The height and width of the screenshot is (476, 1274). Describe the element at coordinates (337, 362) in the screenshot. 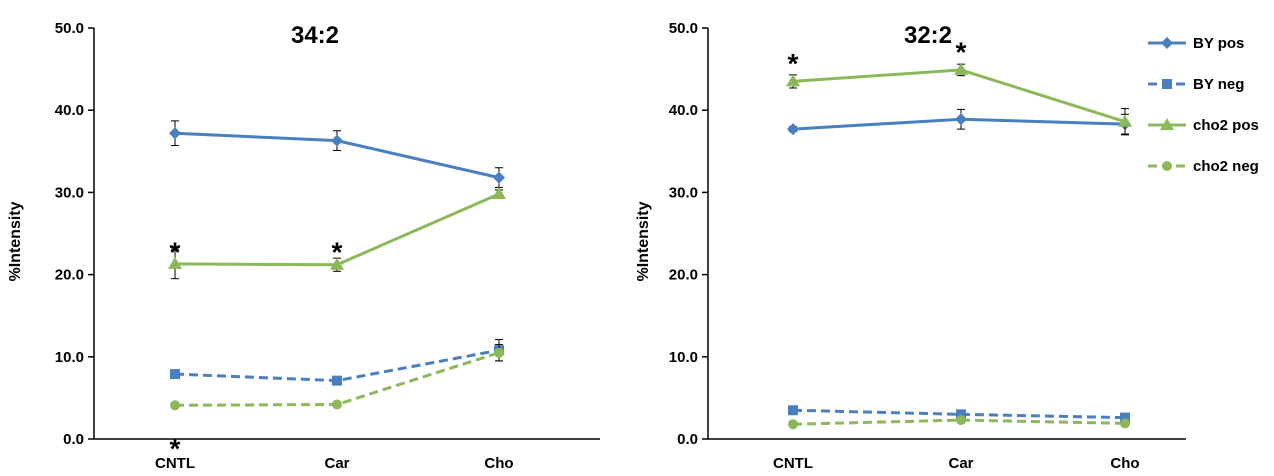

I see `series-by-neg` at that location.